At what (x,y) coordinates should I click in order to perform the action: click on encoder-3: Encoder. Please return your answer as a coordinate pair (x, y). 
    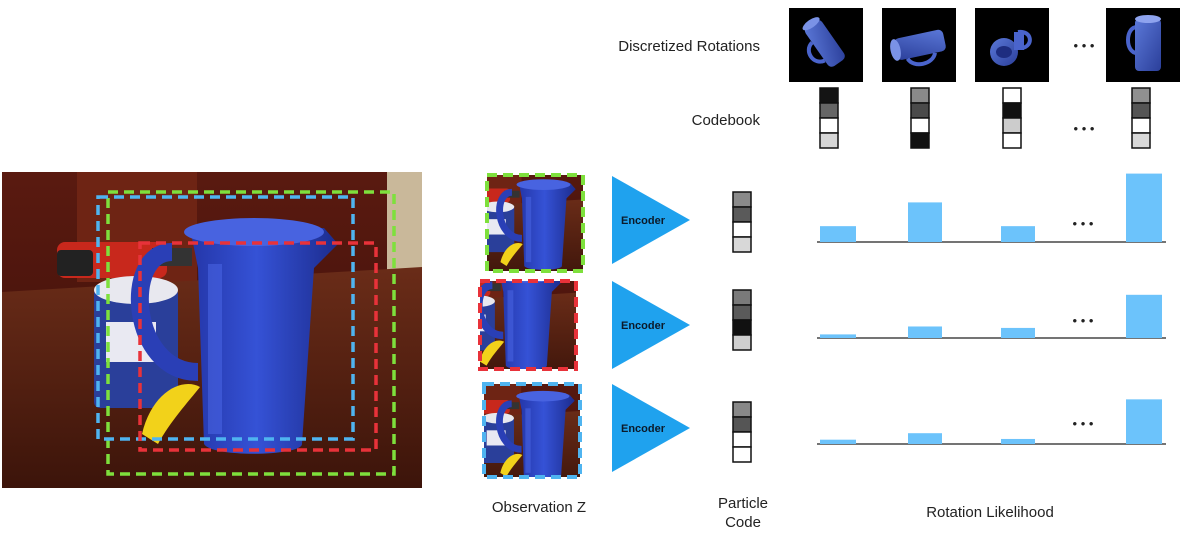
    Looking at the image, I should click on (651, 428).